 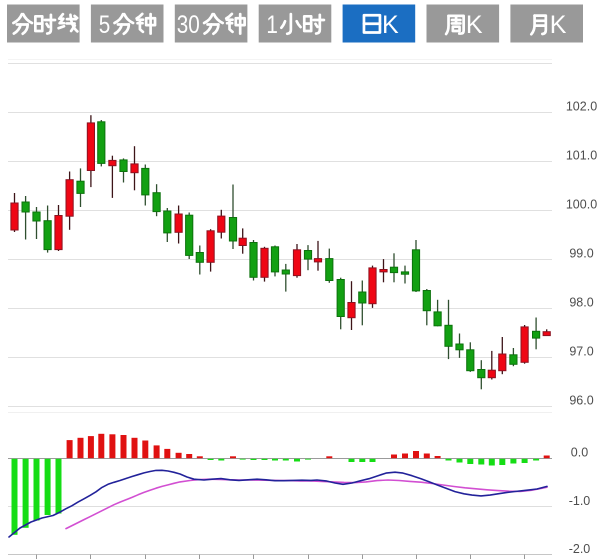 What do you see at coordinates (183, 25) in the screenshot?
I see `svg-text: 3` at bounding box center [183, 25].